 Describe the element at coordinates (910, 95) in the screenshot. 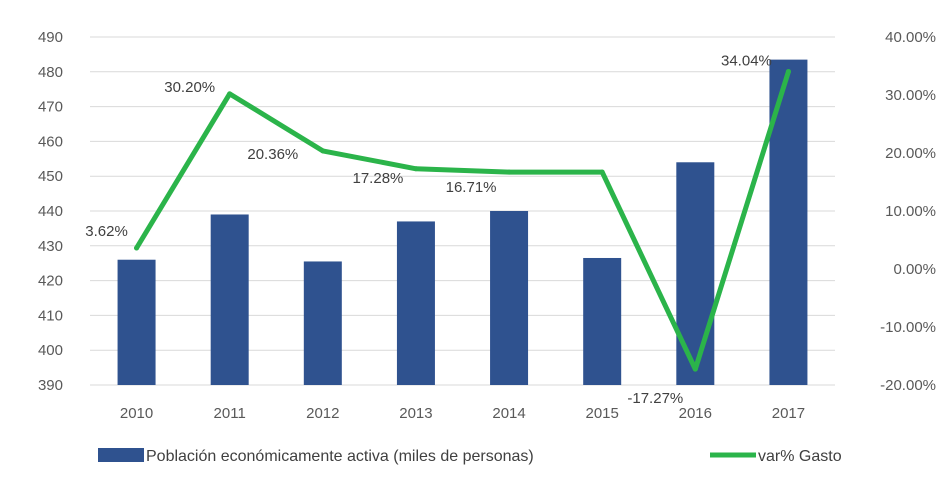

I see `right-tick-label: 30.00%` at that location.